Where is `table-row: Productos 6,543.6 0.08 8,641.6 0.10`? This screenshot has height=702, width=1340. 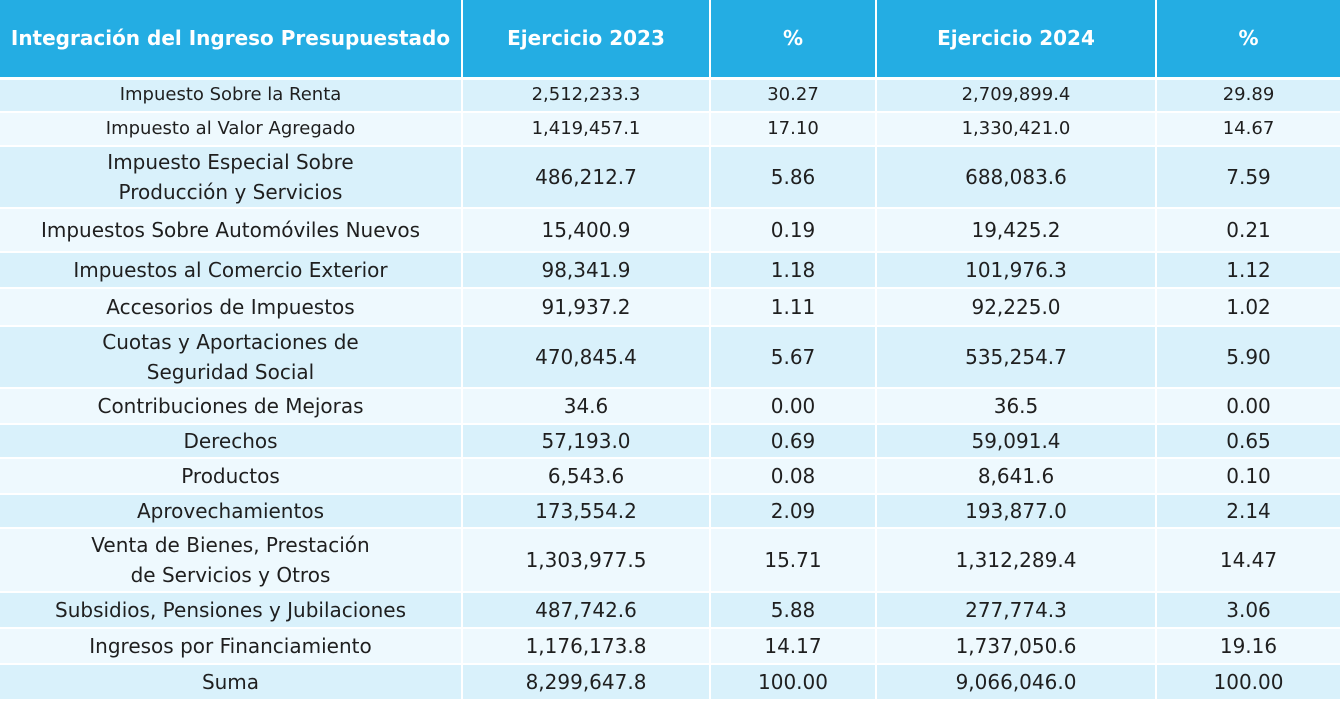
table-row: Productos 6,543.6 0.08 8,641.6 0.10 is located at coordinates (670, 476).